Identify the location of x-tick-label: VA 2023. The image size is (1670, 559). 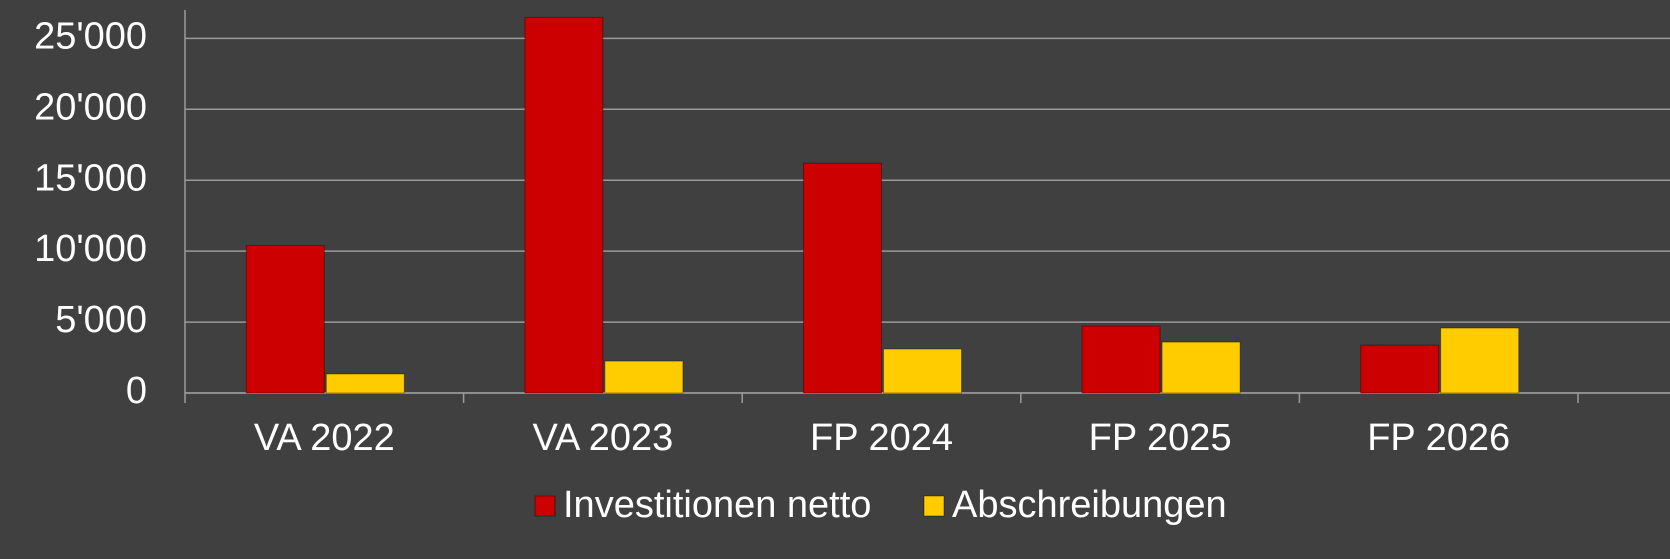
(602, 438).